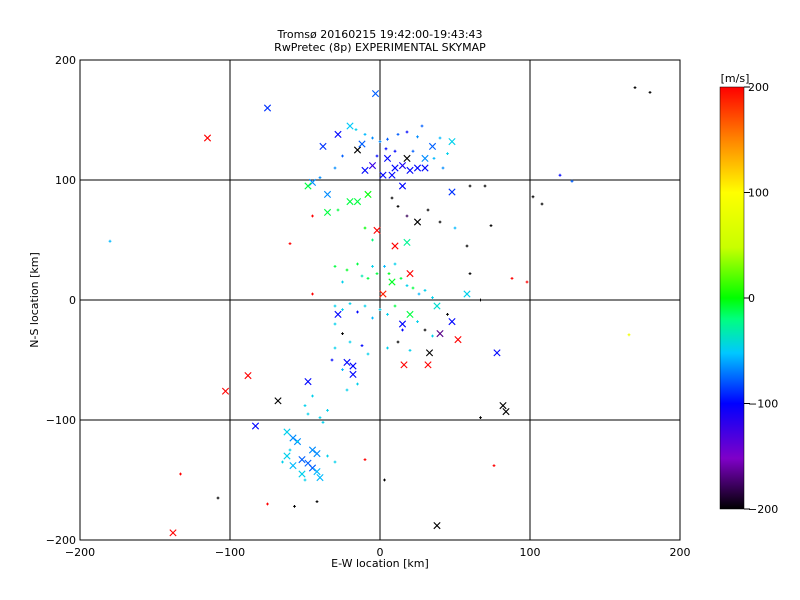 The height and width of the screenshot is (600, 800). Describe the element at coordinates (732, 298) in the screenshot. I see `colorbar` at that location.